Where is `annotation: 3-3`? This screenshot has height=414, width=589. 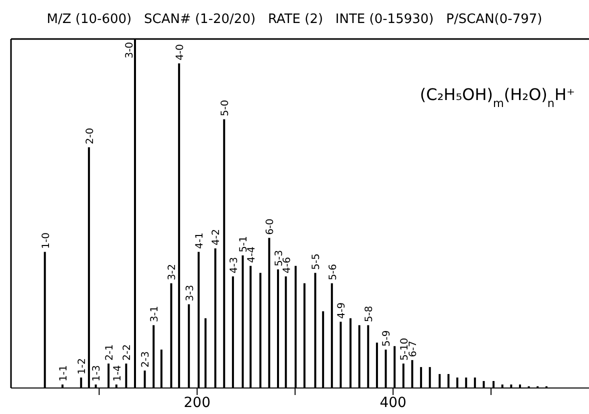
annotation: 3-3 is located at coordinates (190, 293).